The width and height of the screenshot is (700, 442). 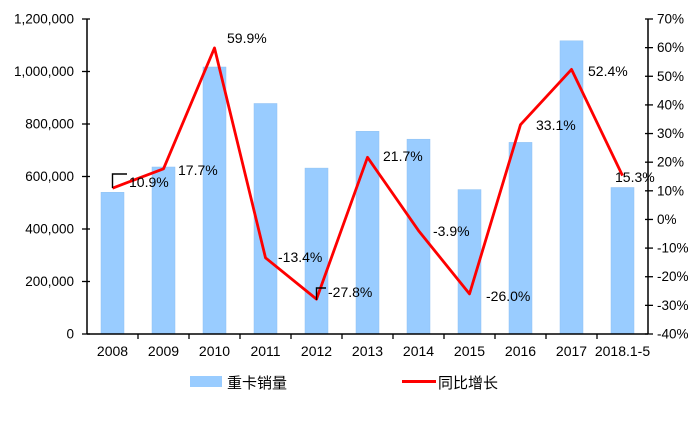 What do you see at coordinates (673, 248) in the screenshot?
I see `right-axis-tick-label: -10%` at bounding box center [673, 248].